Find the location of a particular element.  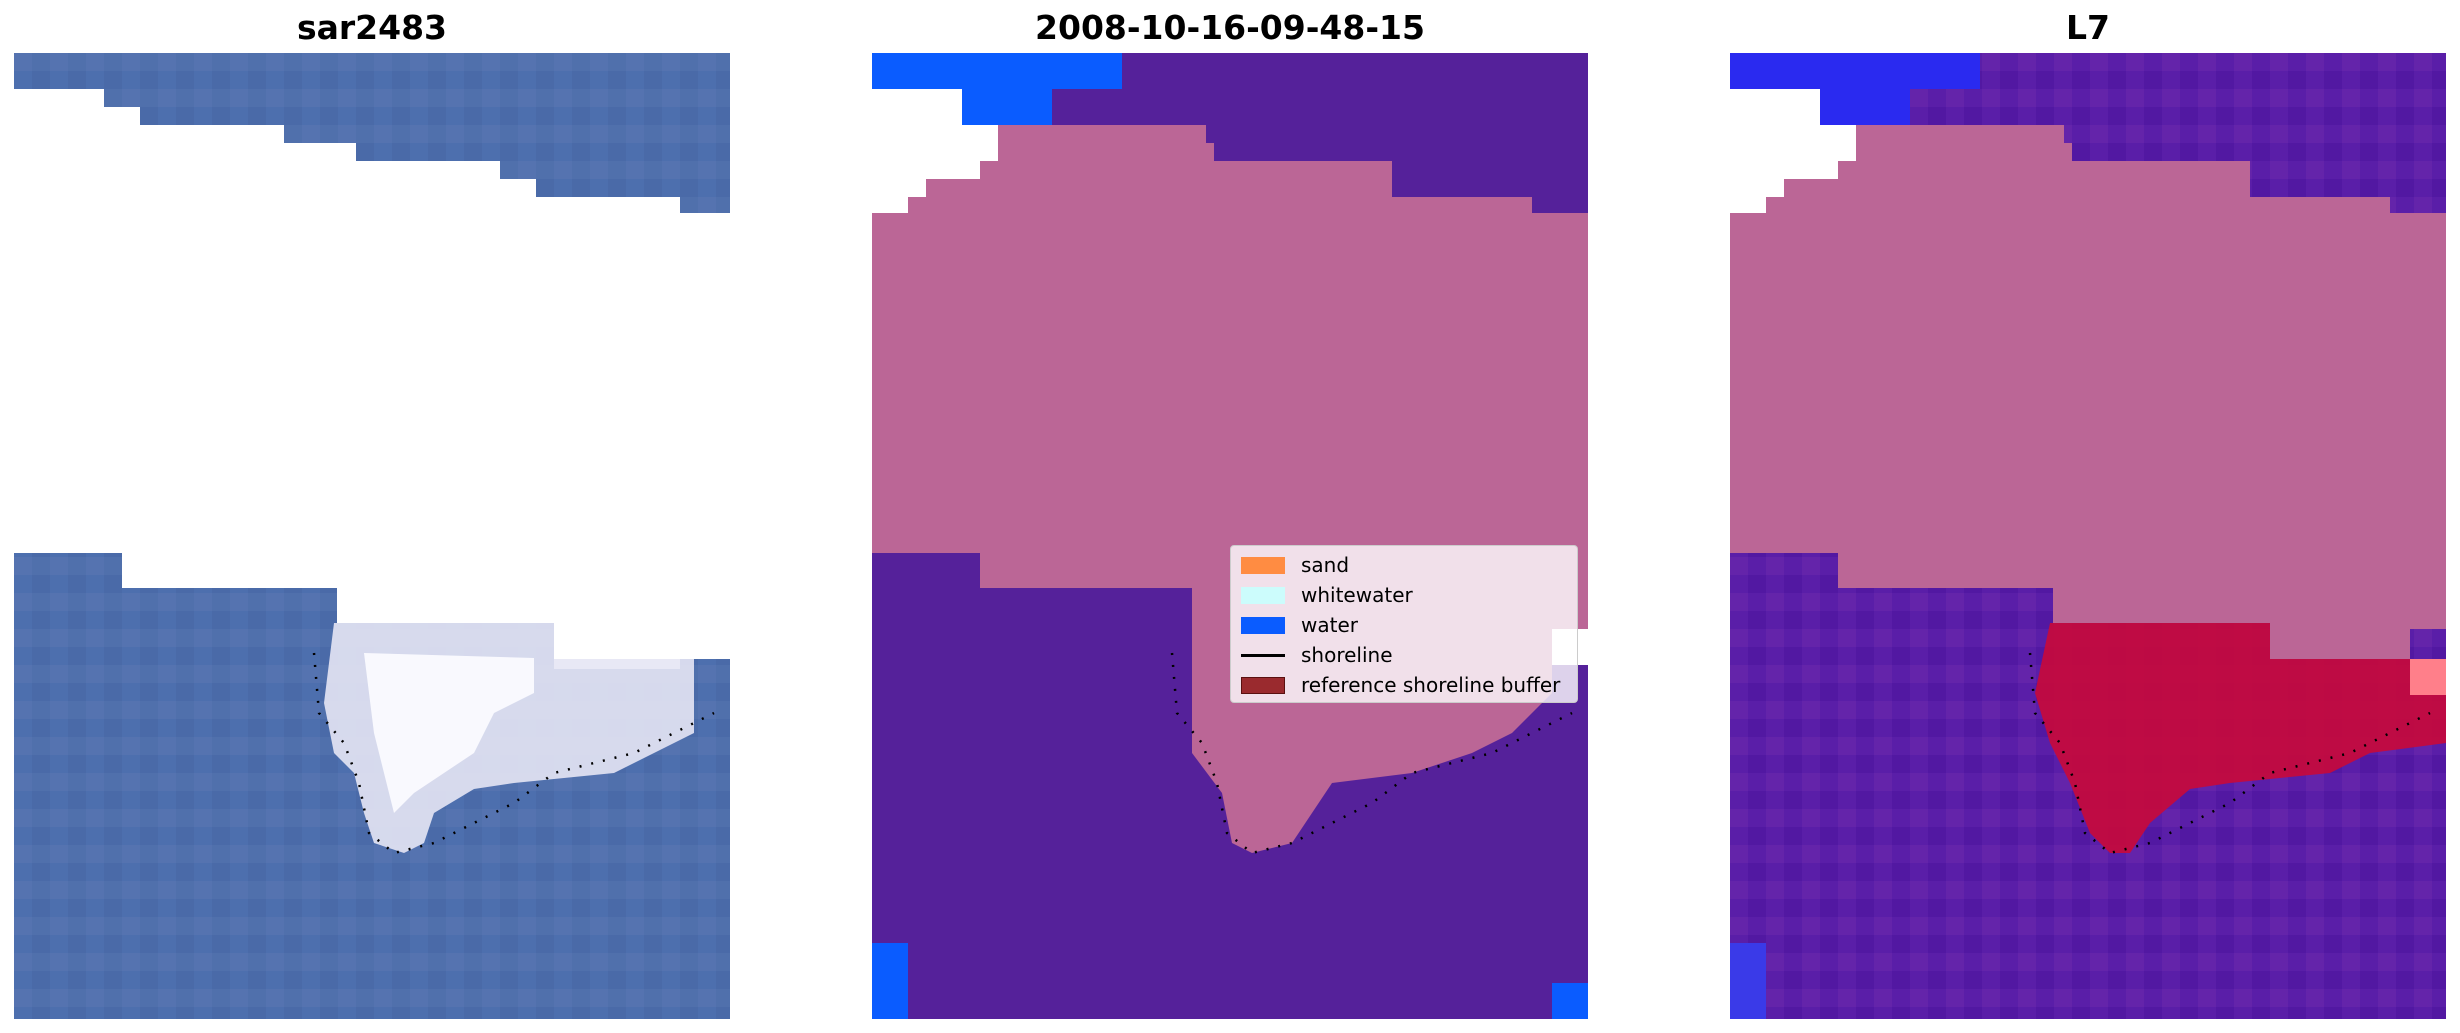

legend-item-reference-buffer: reference shoreline buffer is located at coordinates (1400, 685).